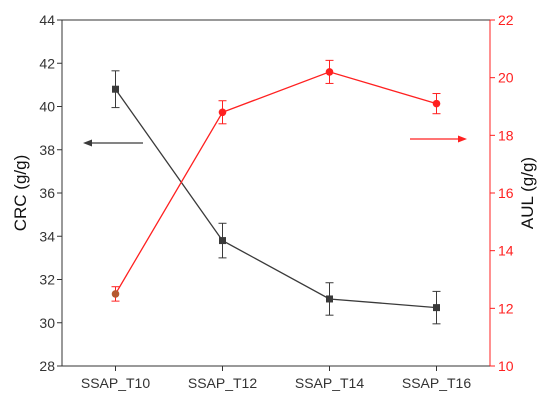 This screenshot has height=415, width=550. Describe the element at coordinates (47, 323) in the screenshot. I see `left-tick-label: 30` at that location.